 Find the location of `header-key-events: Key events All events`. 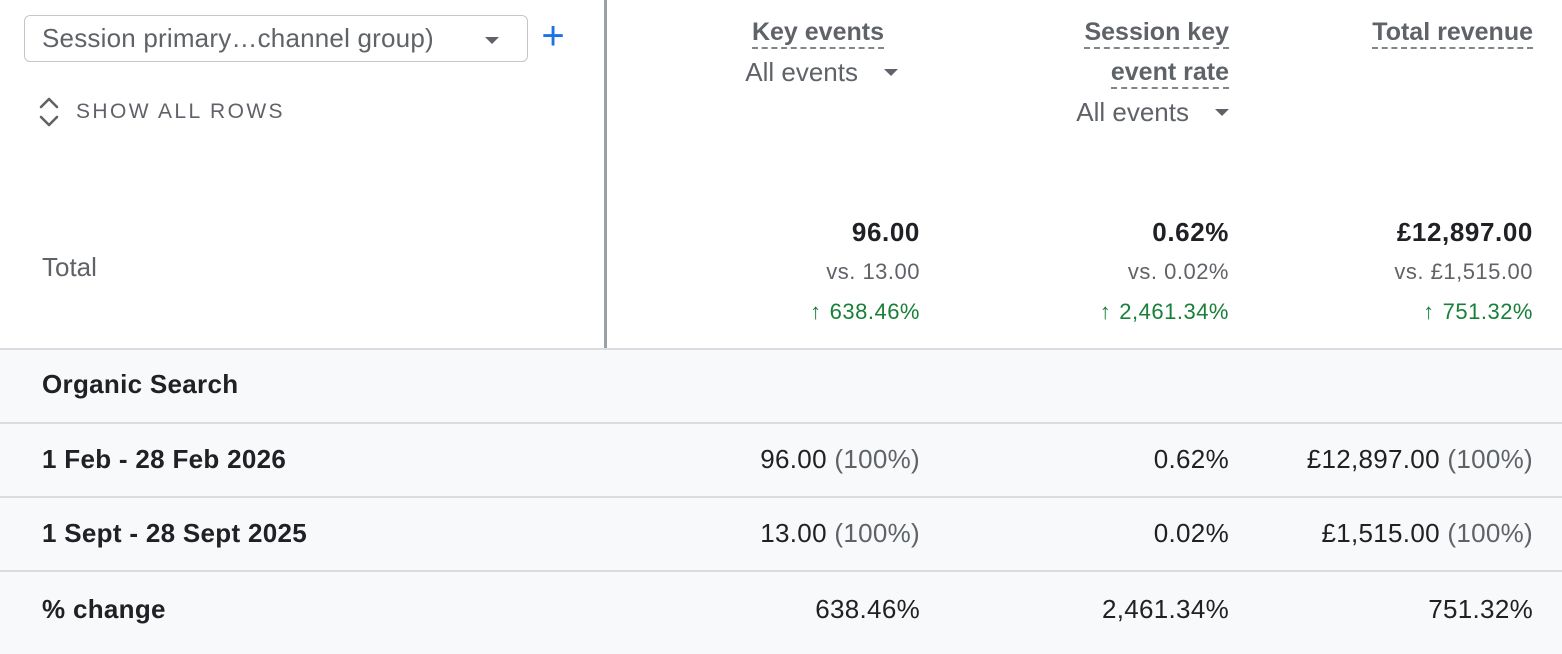

header-key-events: Key events All events is located at coordinates (800, 52).